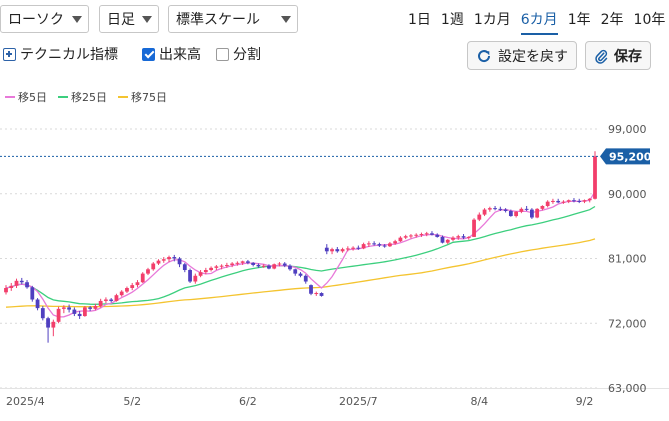 Image resolution: width=669 pixels, height=421 pixels. Describe the element at coordinates (618, 55) in the screenshot. I see `save-button: 保存` at that location.